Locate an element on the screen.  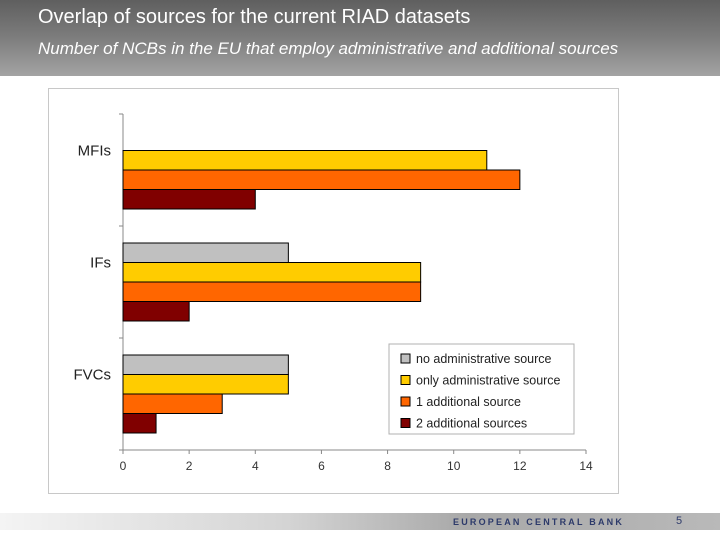
category-label-fvcs: FVCs is located at coordinates (93, 375).